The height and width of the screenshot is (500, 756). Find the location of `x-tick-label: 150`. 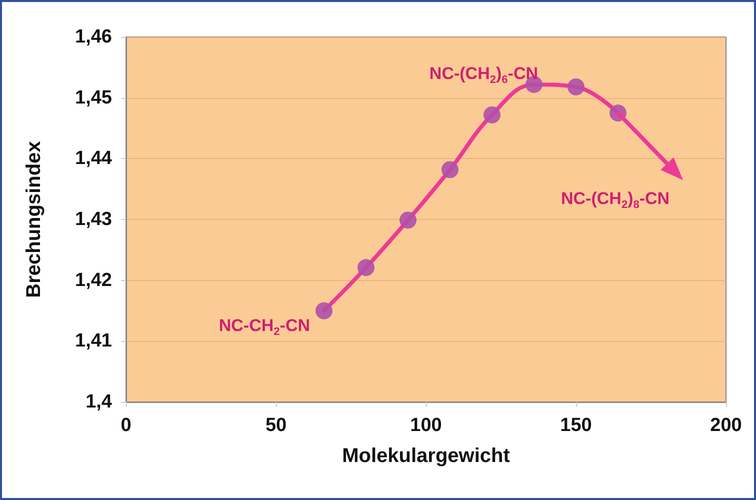

x-tick-label: 150 is located at coordinates (576, 425).